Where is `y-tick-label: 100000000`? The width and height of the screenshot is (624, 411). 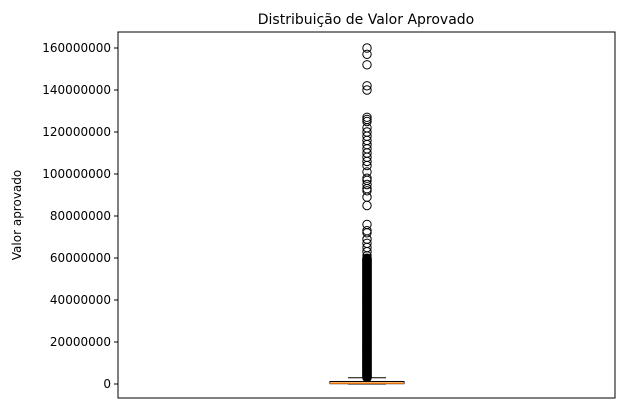 y-tick-label: 100000000 is located at coordinates (76, 174).